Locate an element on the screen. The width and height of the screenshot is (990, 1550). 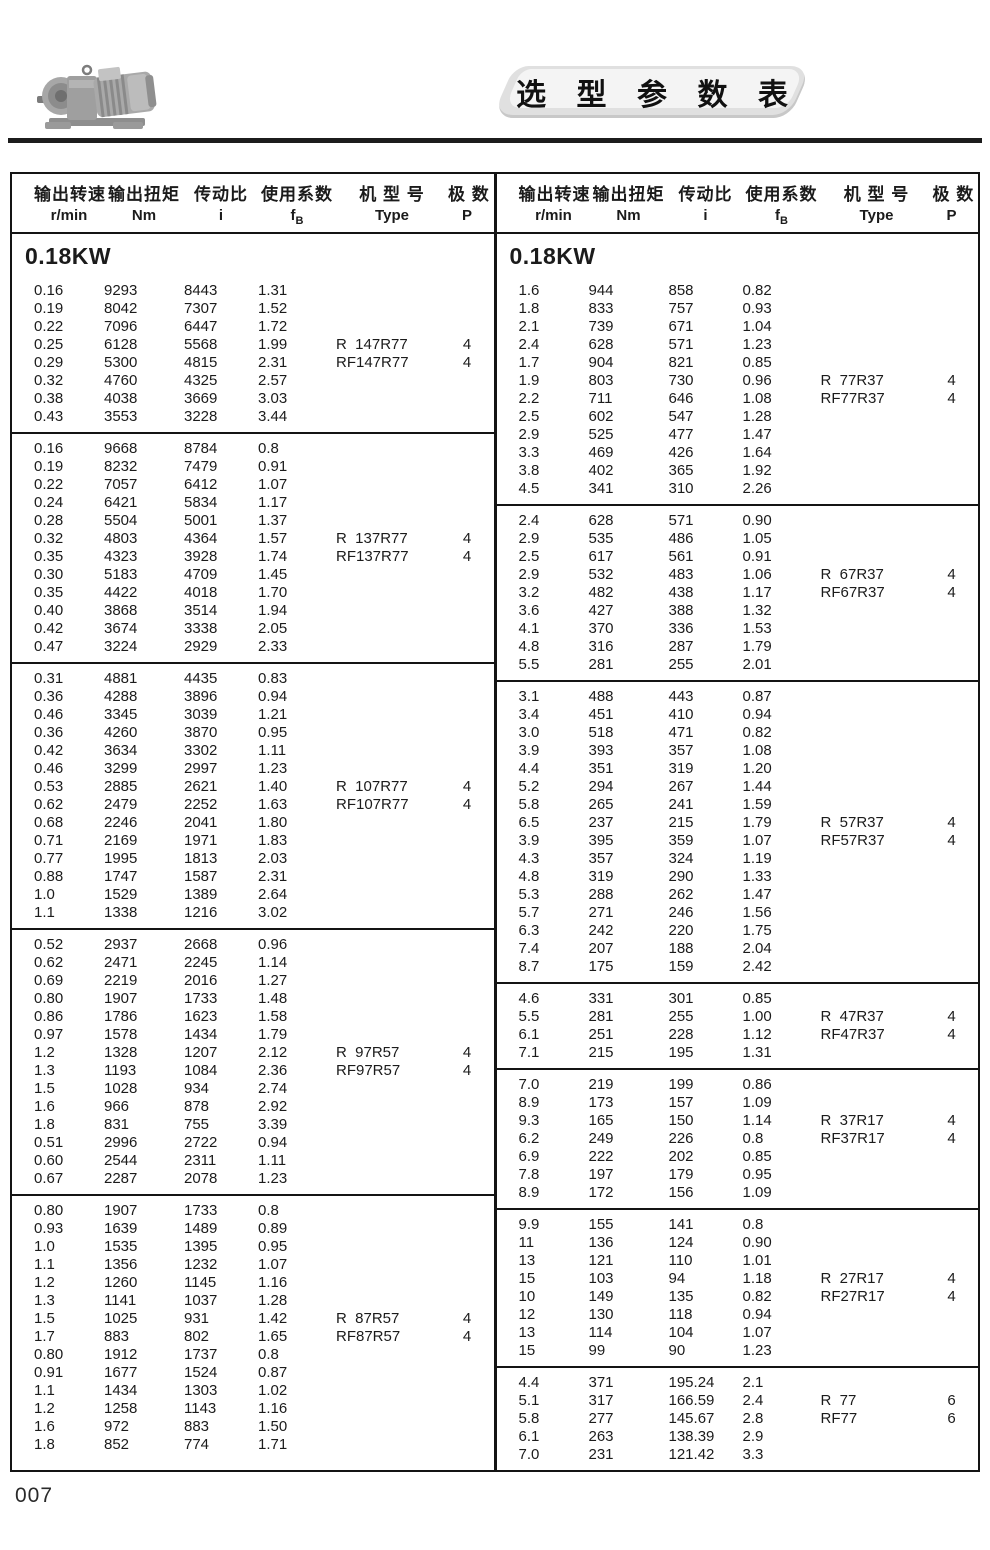
table-row: 7.0 231 121.42 3.3 is located at coordinates (738, 1455).